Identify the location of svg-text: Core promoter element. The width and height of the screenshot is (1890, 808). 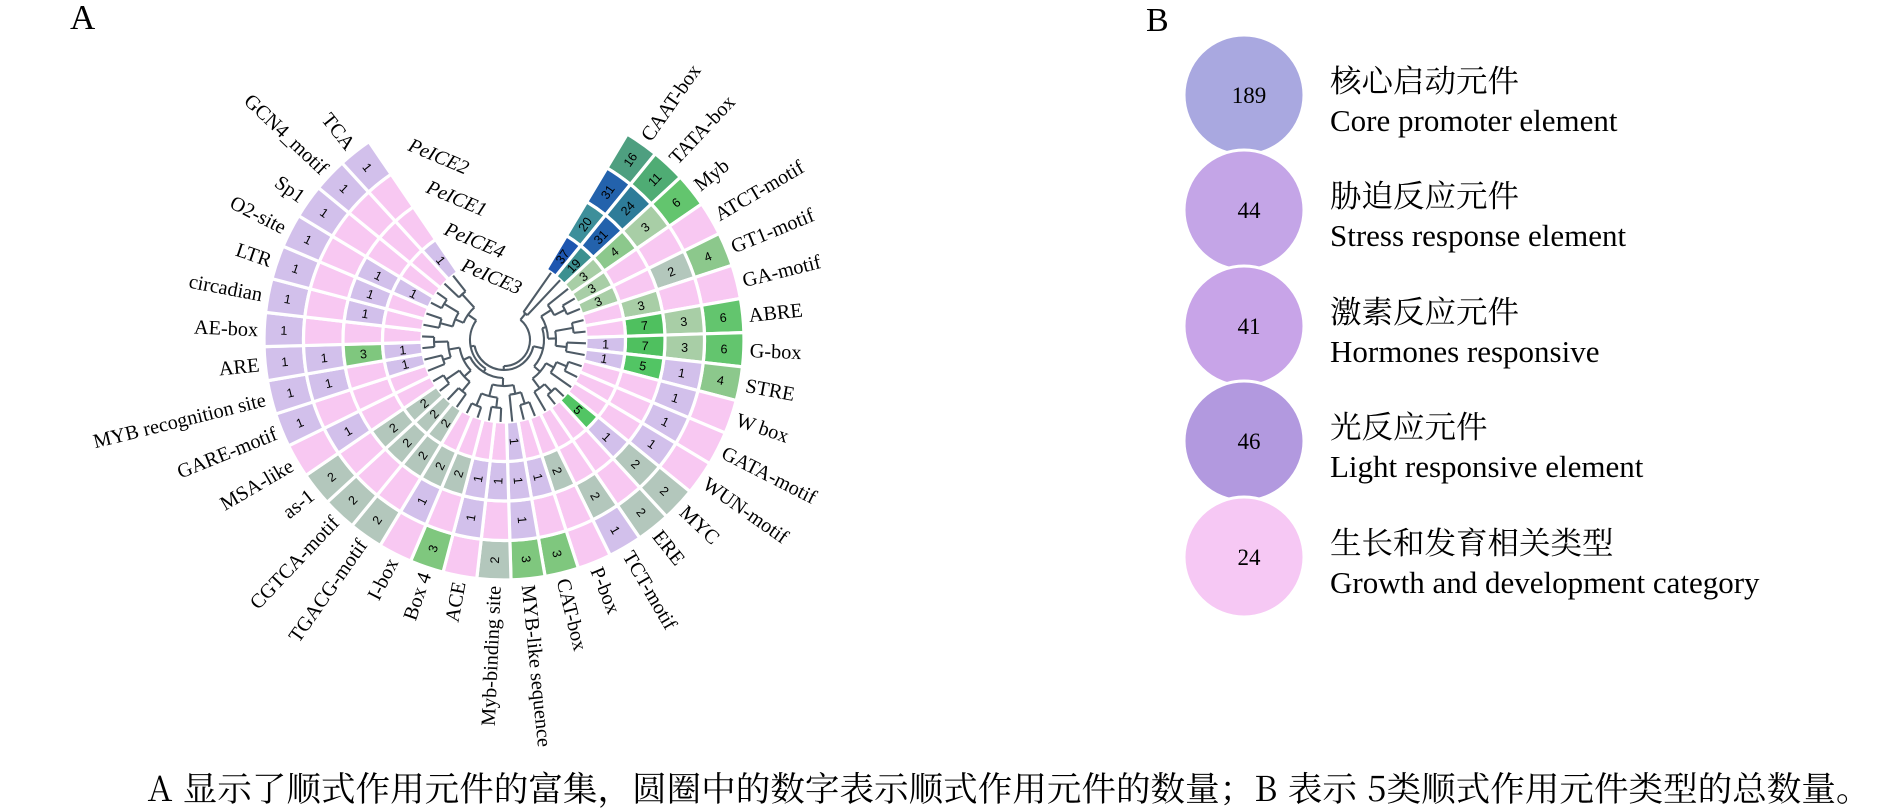
(1474, 120).